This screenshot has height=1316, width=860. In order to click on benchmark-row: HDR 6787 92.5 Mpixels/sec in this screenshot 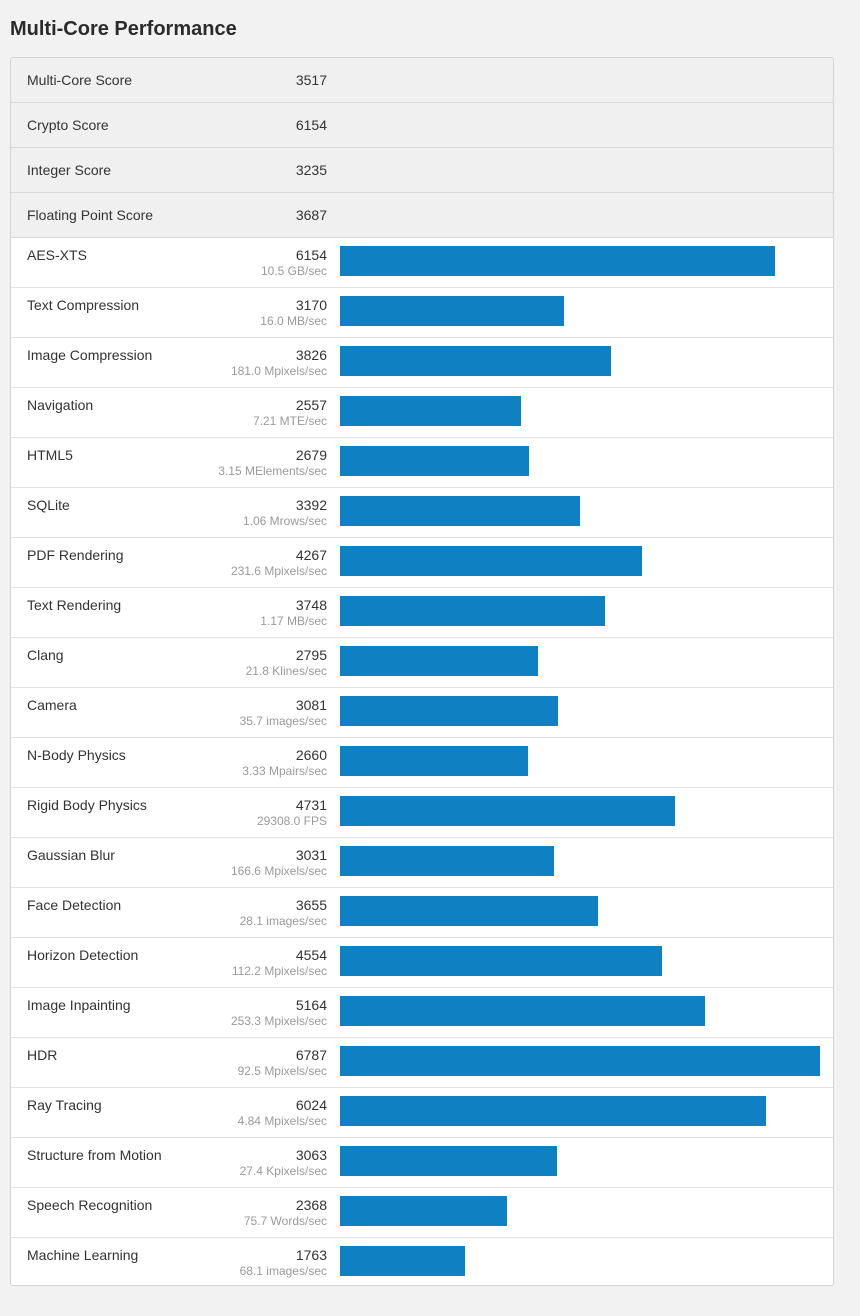, I will do `click(422, 1063)`.